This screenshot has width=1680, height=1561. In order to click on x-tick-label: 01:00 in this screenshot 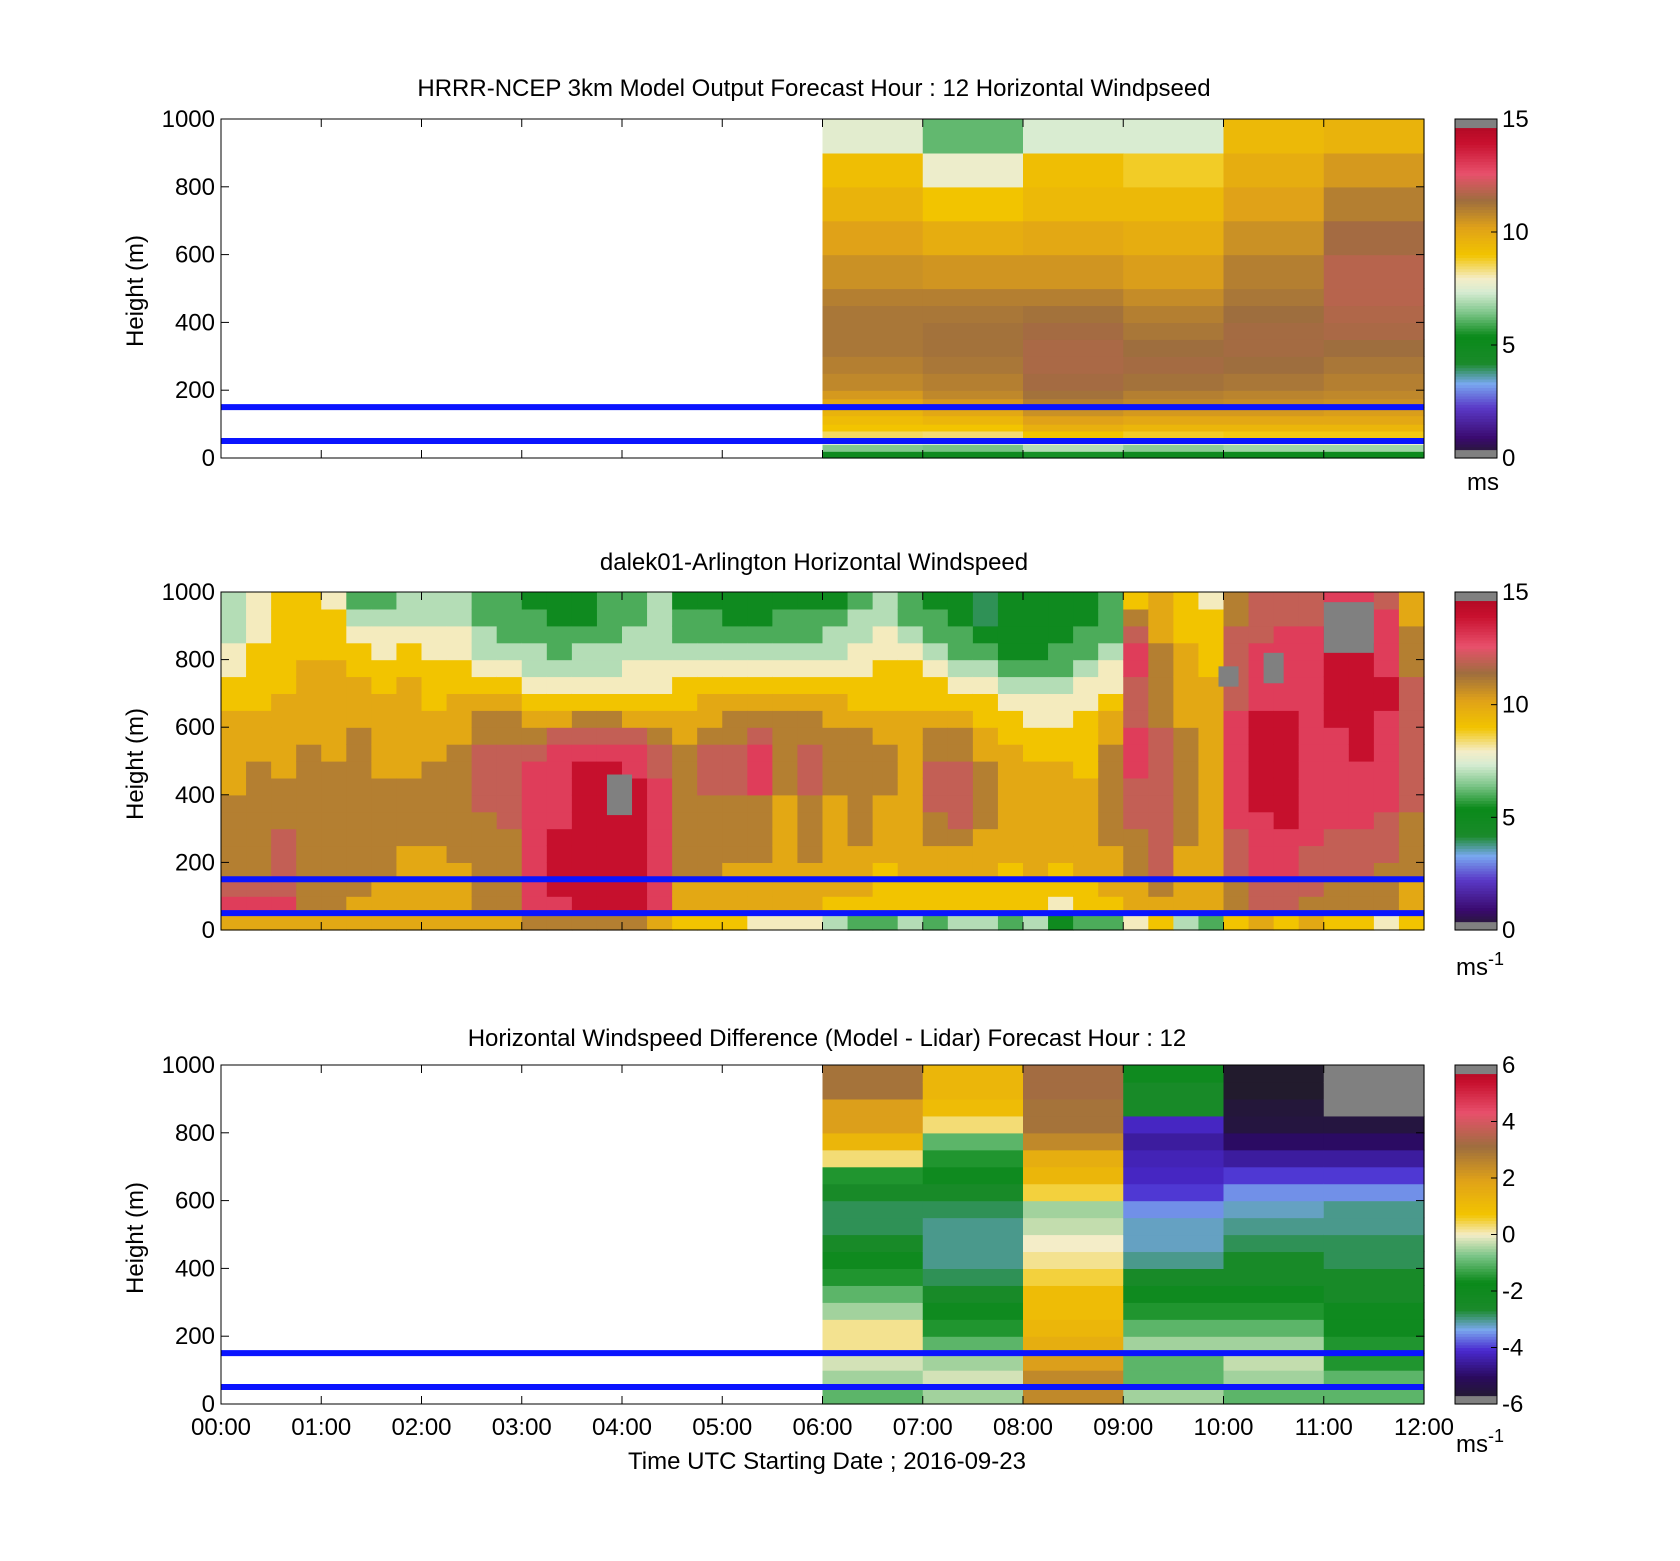, I will do `click(321, 1427)`.